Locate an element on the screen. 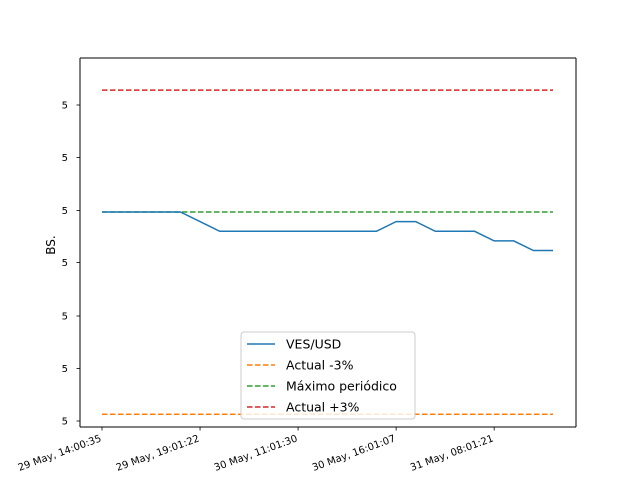  legend-label-1: VES/USD is located at coordinates (313, 344).